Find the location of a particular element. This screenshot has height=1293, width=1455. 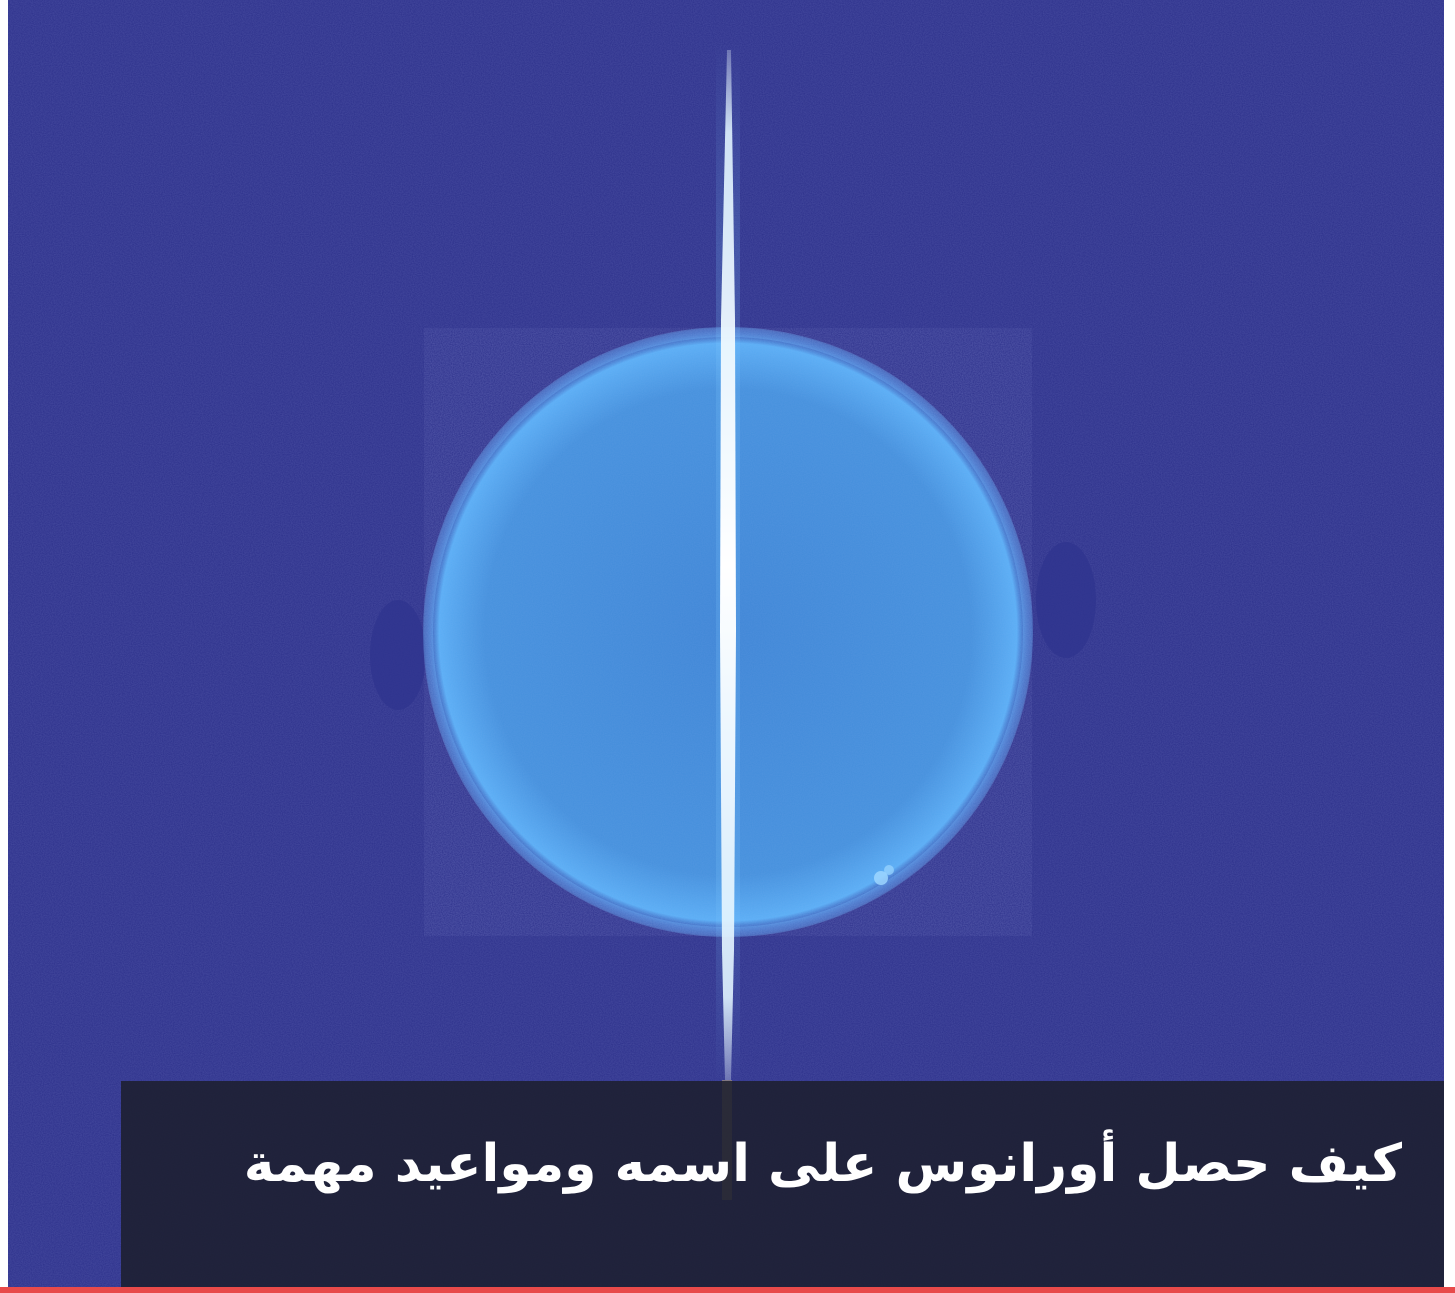

headline-overlay: كيف حصل أورانوس على اسمه ومواعيد مهمة is located at coordinates (782, 1184).